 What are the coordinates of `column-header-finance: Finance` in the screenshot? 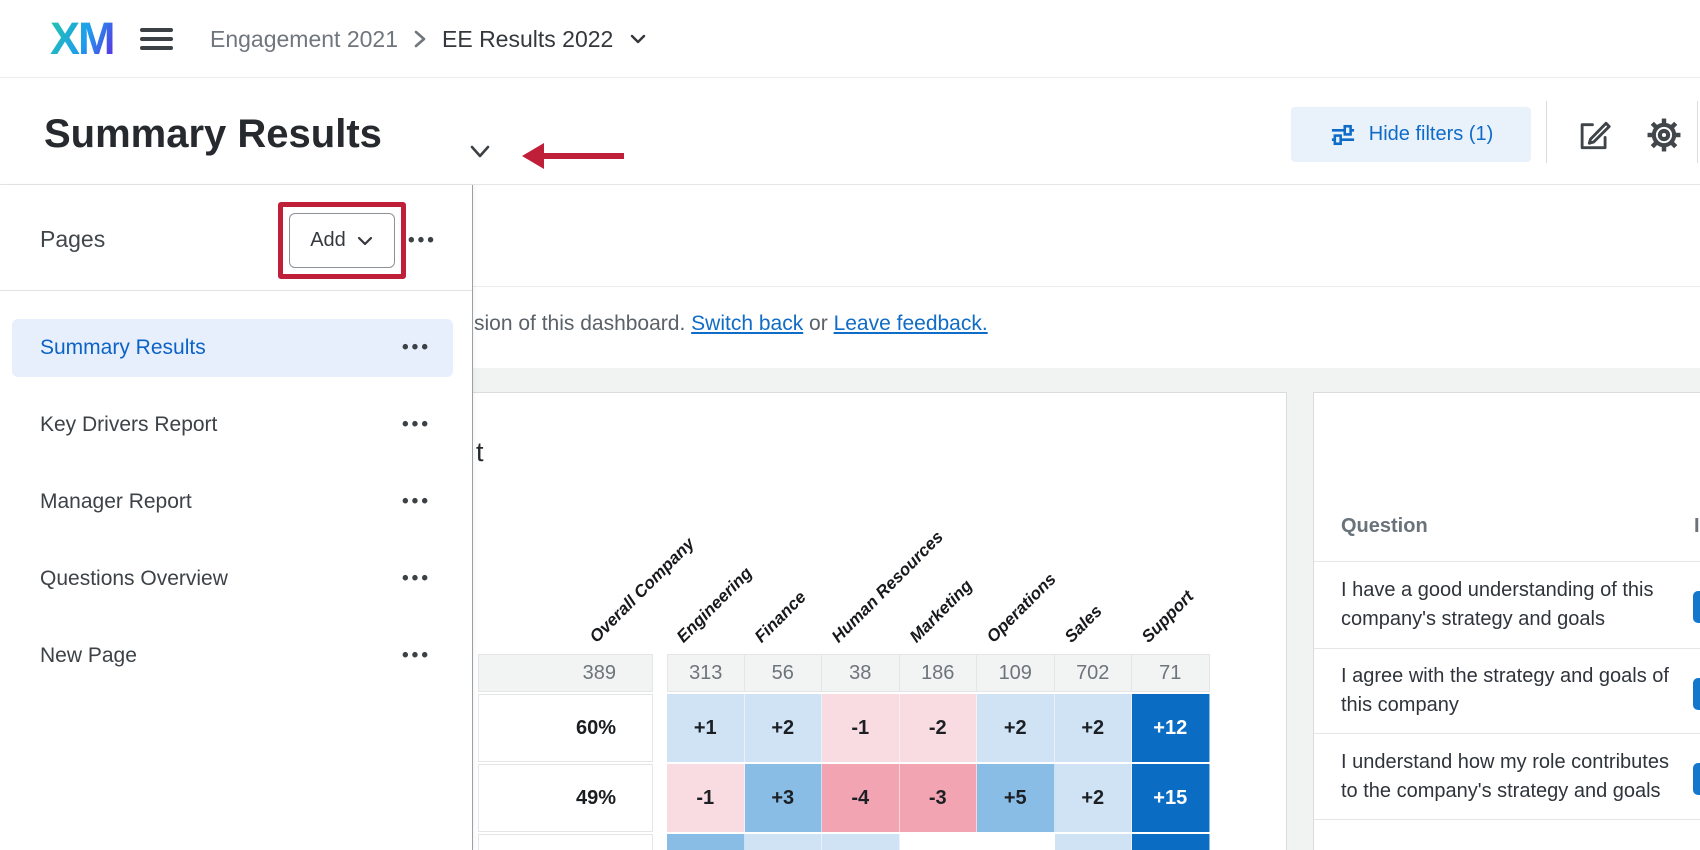 It's located at (780, 617).